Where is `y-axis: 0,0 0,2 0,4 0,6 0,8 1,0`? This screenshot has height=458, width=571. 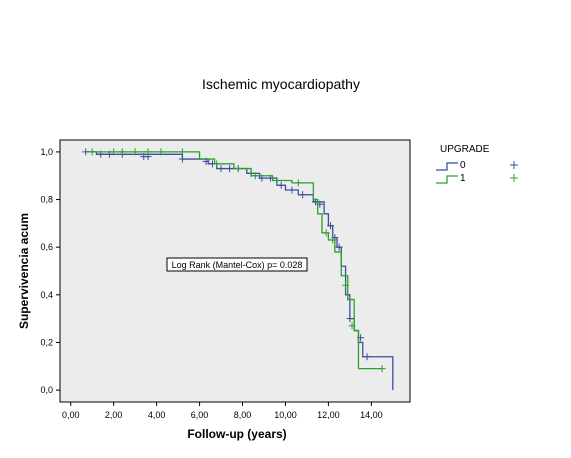
y-axis: 0,0 0,2 0,4 0,6 0,8 1,0 is located at coordinates (50, 271).